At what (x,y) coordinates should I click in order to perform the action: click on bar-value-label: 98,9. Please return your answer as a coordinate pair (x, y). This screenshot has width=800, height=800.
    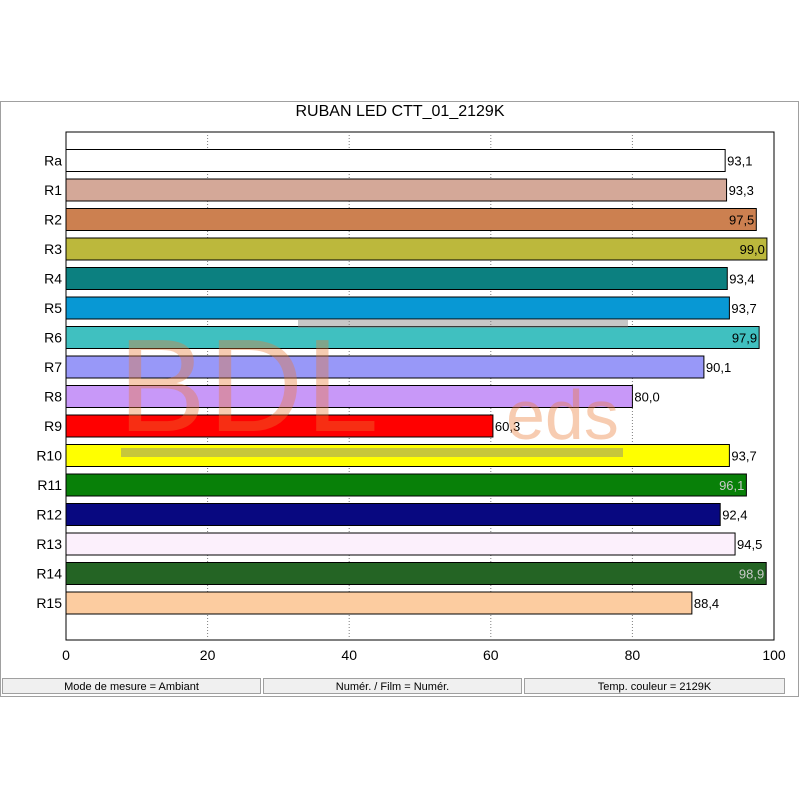
    Looking at the image, I should click on (751, 574).